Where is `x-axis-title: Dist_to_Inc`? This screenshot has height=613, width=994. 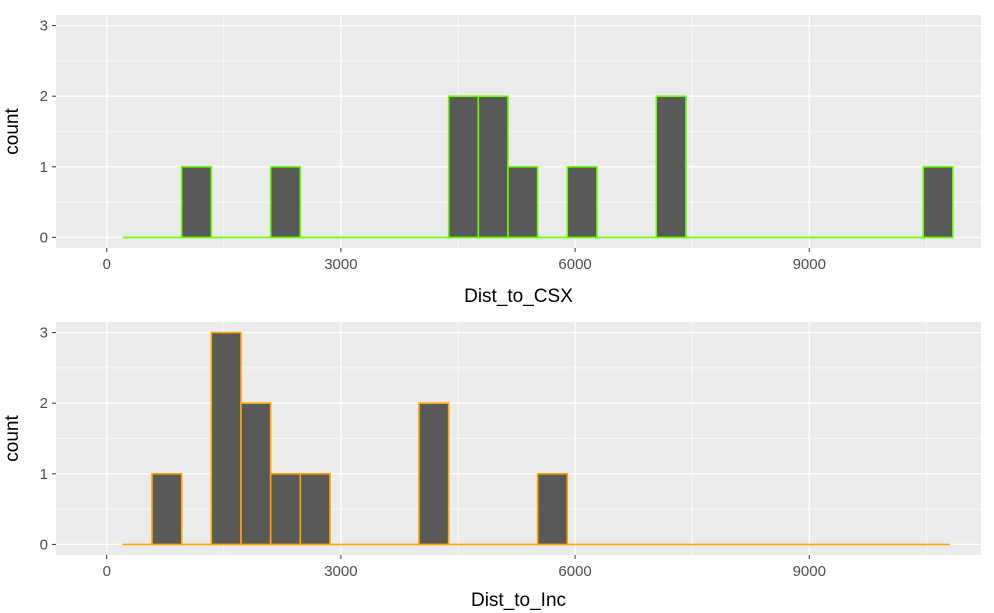
x-axis-title: Dist_to_Inc is located at coordinates (518, 600).